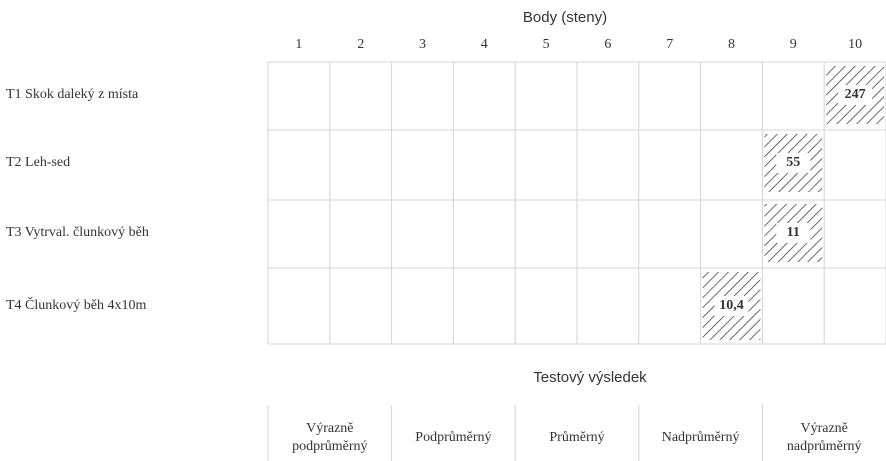  What do you see at coordinates (484, 44) in the screenshot?
I see `column-number: 4` at bounding box center [484, 44].